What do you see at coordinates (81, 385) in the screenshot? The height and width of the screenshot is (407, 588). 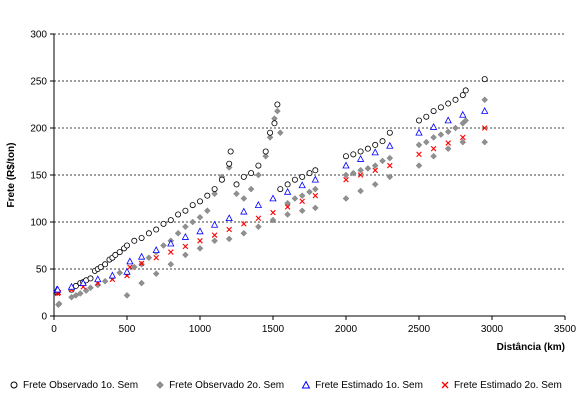 I see `legend-label: Frete Observado 1o. Sem` at bounding box center [81, 385].